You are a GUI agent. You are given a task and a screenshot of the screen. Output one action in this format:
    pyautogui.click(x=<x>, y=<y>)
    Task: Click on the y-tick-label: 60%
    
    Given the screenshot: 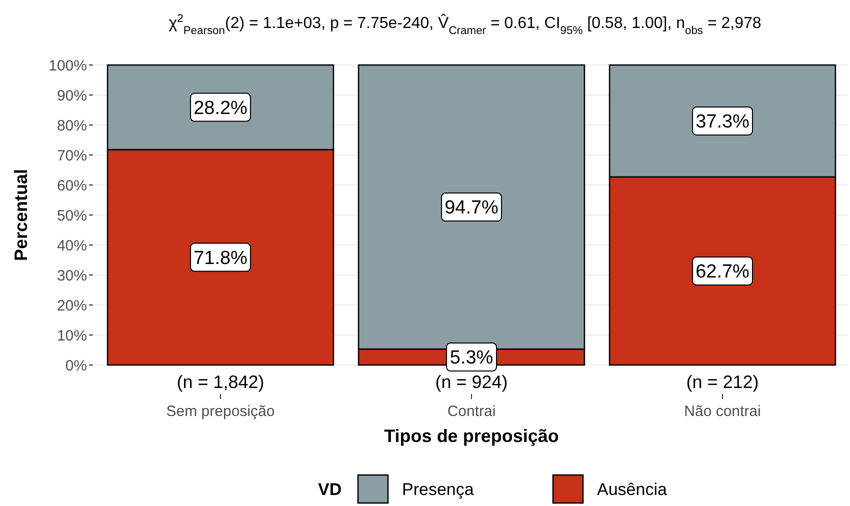 What is the action you would take?
    pyautogui.click(x=71, y=185)
    